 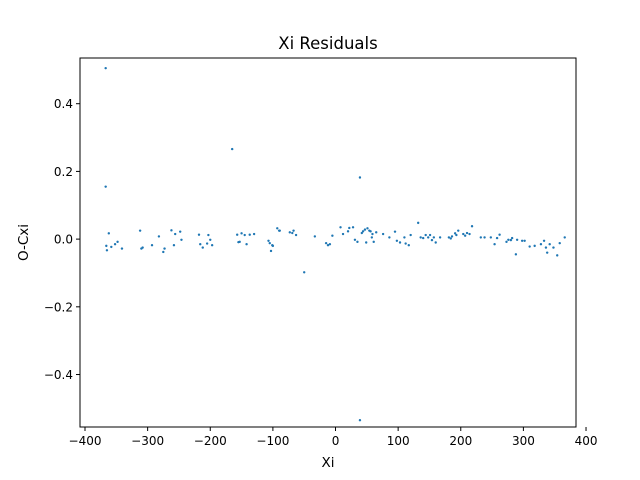 What do you see at coordinates (210, 441) in the screenshot?
I see `x-tick-label: −200` at bounding box center [210, 441].